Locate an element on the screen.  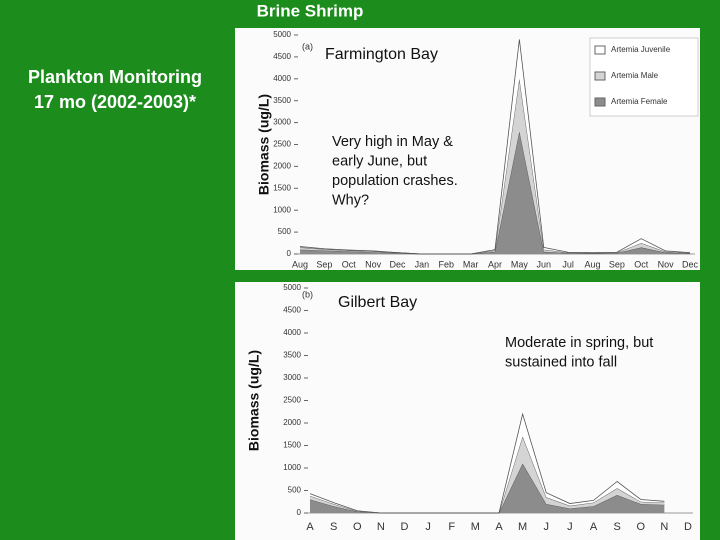
x-tick-label: Feb is located at coordinates (446, 264).